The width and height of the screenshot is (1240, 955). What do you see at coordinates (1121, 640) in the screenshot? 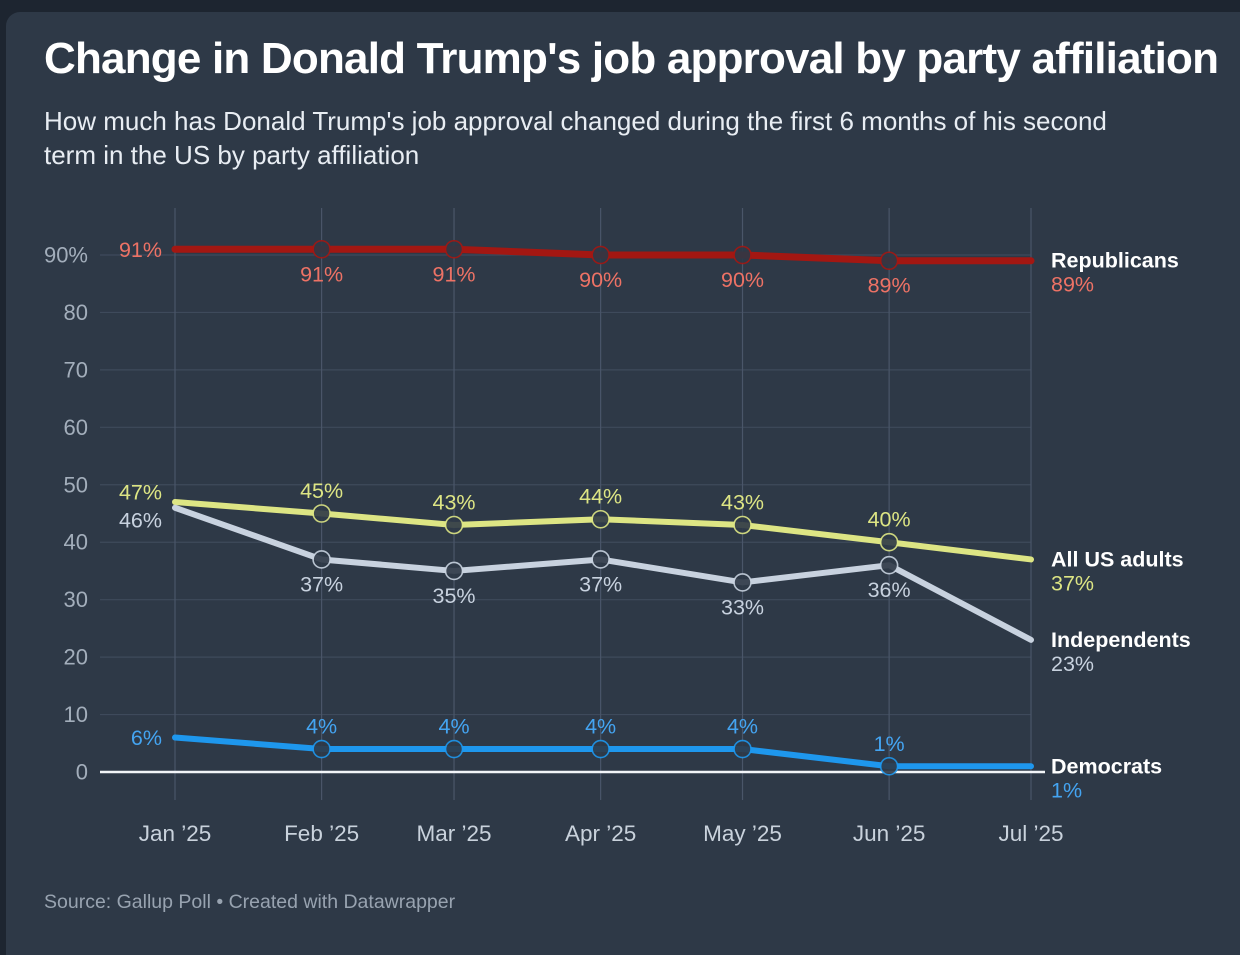
I see `legend-name-independents: Independents` at bounding box center [1121, 640].